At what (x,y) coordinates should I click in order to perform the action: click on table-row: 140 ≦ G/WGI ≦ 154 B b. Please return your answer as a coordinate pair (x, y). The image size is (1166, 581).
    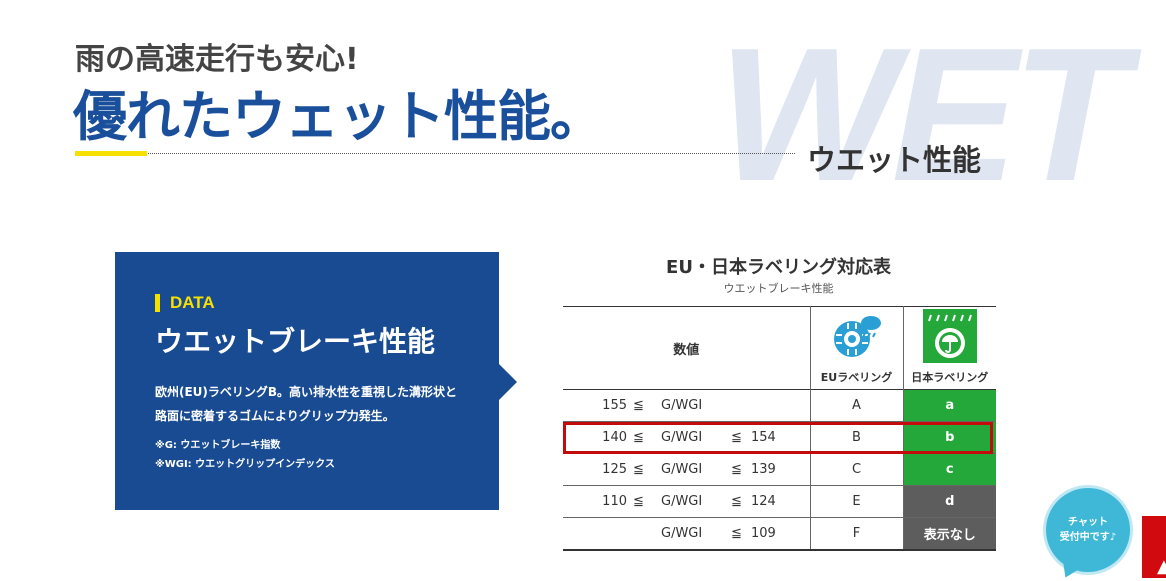
    Looking at the image, I should click on (779, 437).